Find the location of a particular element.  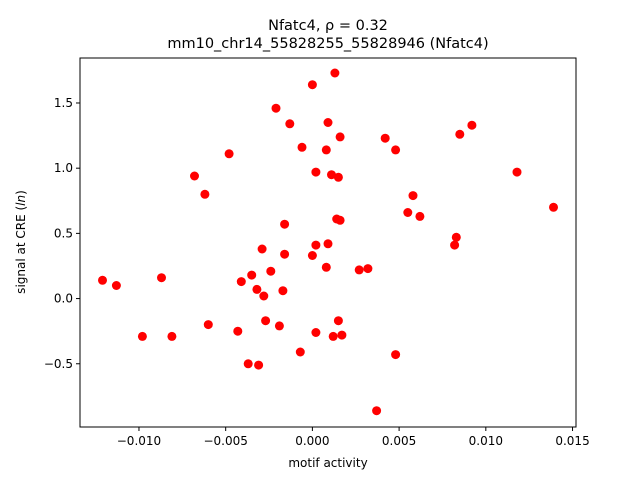

y-tick-label: 0.0 is located at coordinates (63, 299).